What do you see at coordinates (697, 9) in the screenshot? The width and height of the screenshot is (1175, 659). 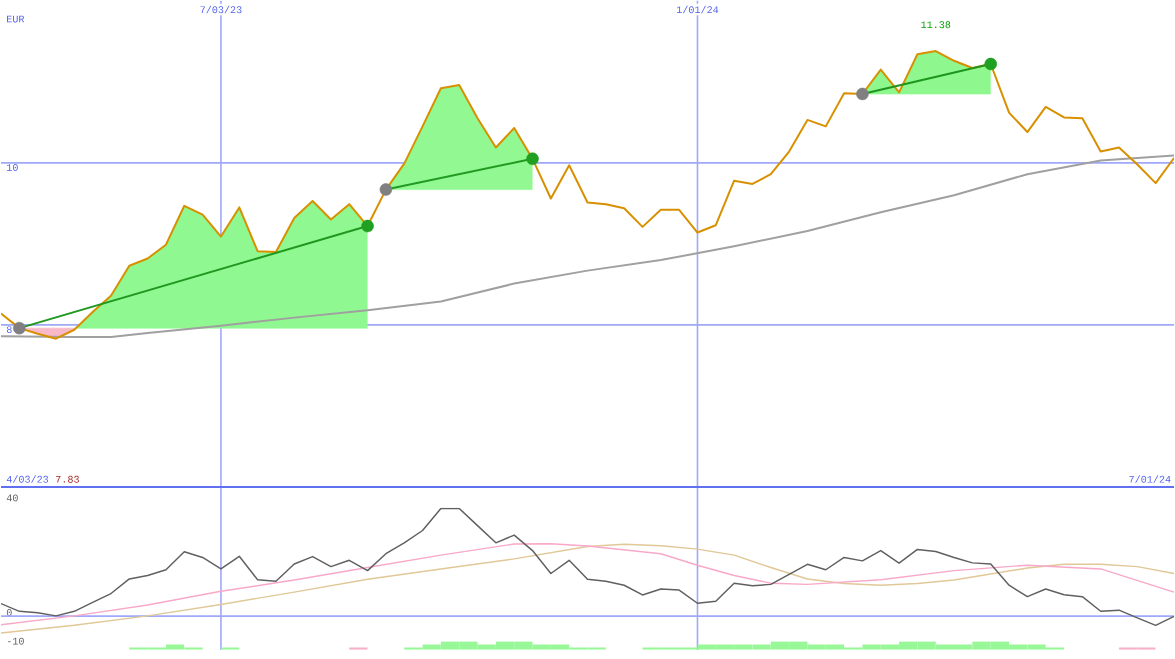 I see `x-tick-label: 1/01/24` at bounding box center [697, 9].